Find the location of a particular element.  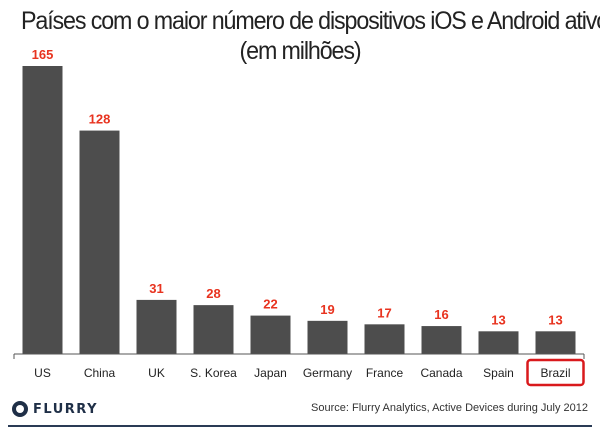

data-label-7: 16 is located at coordinates (441, 314).